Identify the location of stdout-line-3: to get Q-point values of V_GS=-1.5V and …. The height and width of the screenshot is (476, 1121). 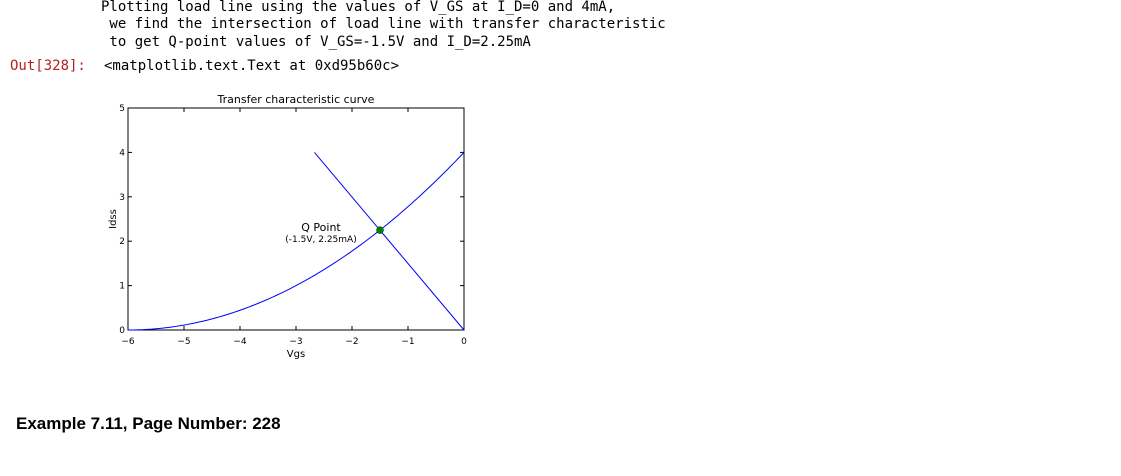
(316, 42).